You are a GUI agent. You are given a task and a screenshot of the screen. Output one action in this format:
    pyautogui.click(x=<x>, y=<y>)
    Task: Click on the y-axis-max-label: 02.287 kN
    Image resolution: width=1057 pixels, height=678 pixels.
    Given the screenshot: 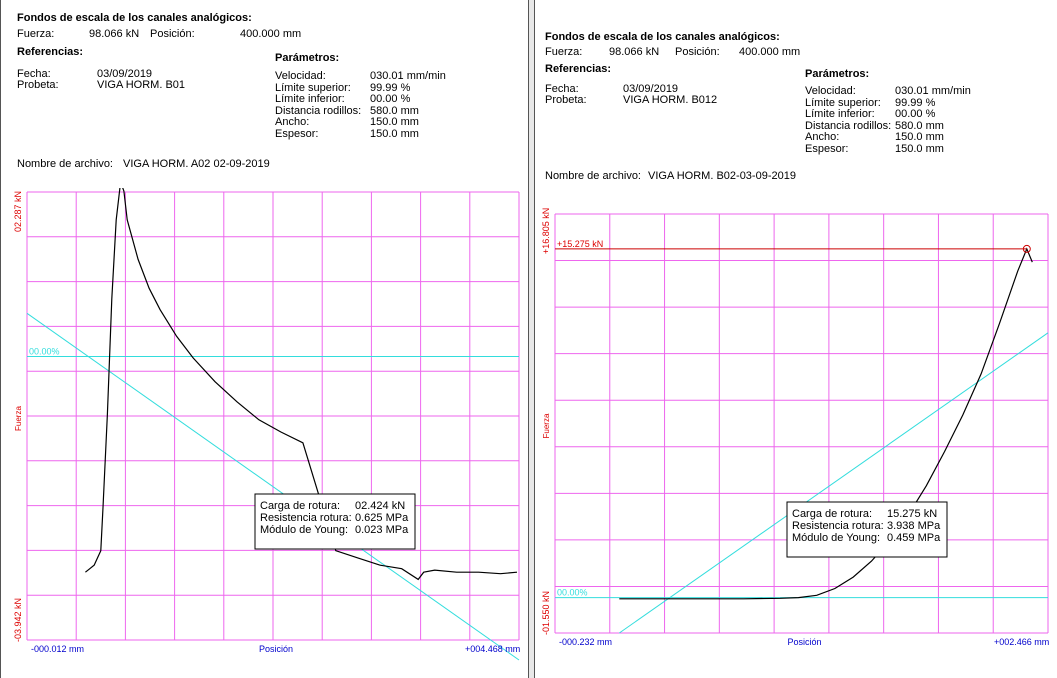 What is the action you would take?
    pyautogui.click(x=18, y=211)
    